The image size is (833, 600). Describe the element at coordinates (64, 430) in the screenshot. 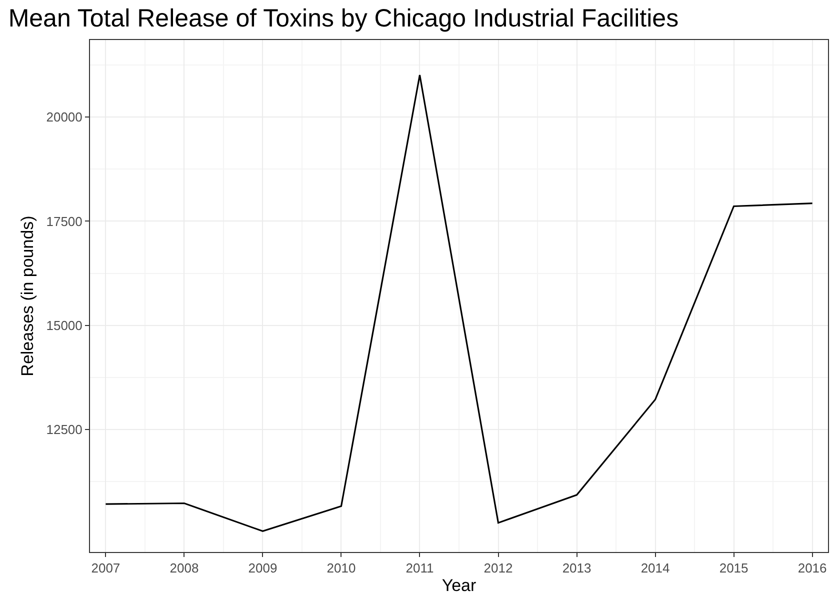

I see `y-tick-label: 12500` at that location.